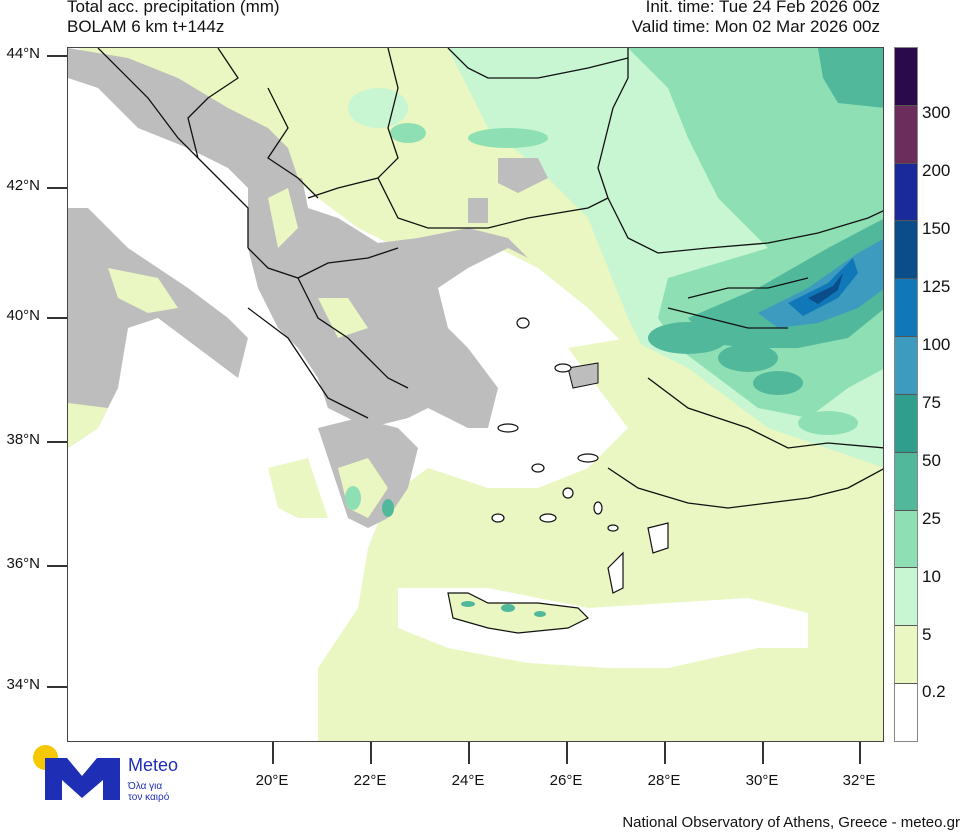  I want to click on chart-title: Total acc. precipitation (mm), so click(173, 8).